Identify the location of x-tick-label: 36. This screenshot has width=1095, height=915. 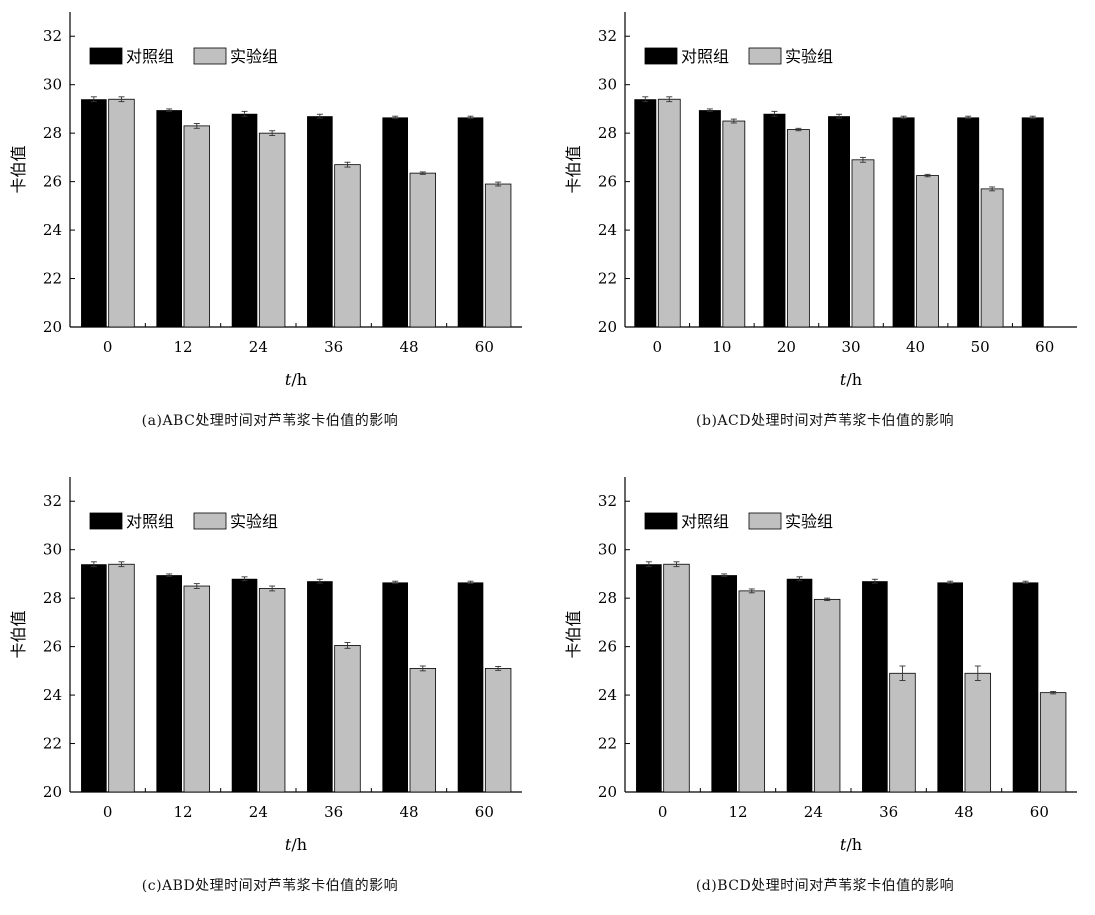
(333, 347).